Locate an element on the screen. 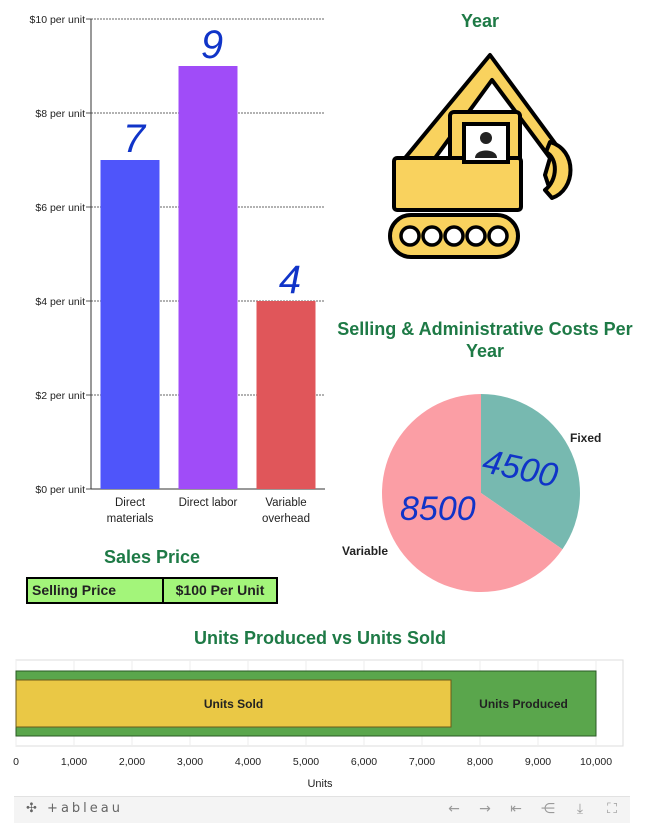  x-tick-label: 6,000 is located at coordinates (364, 762).